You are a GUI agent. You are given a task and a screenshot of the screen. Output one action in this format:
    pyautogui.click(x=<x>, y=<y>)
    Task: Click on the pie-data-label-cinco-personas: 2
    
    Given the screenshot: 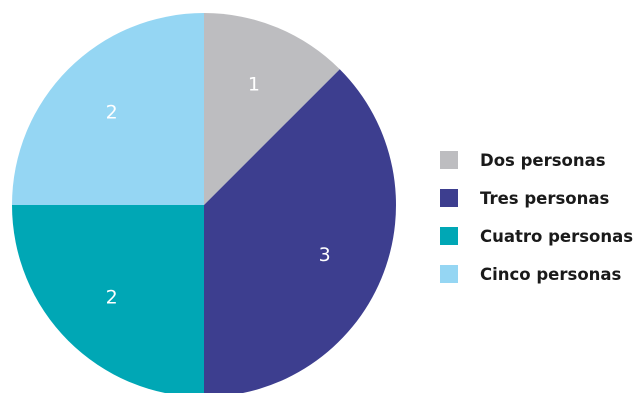 What is the action you would take?
    pyautogui.click(x=112, y=113)
    